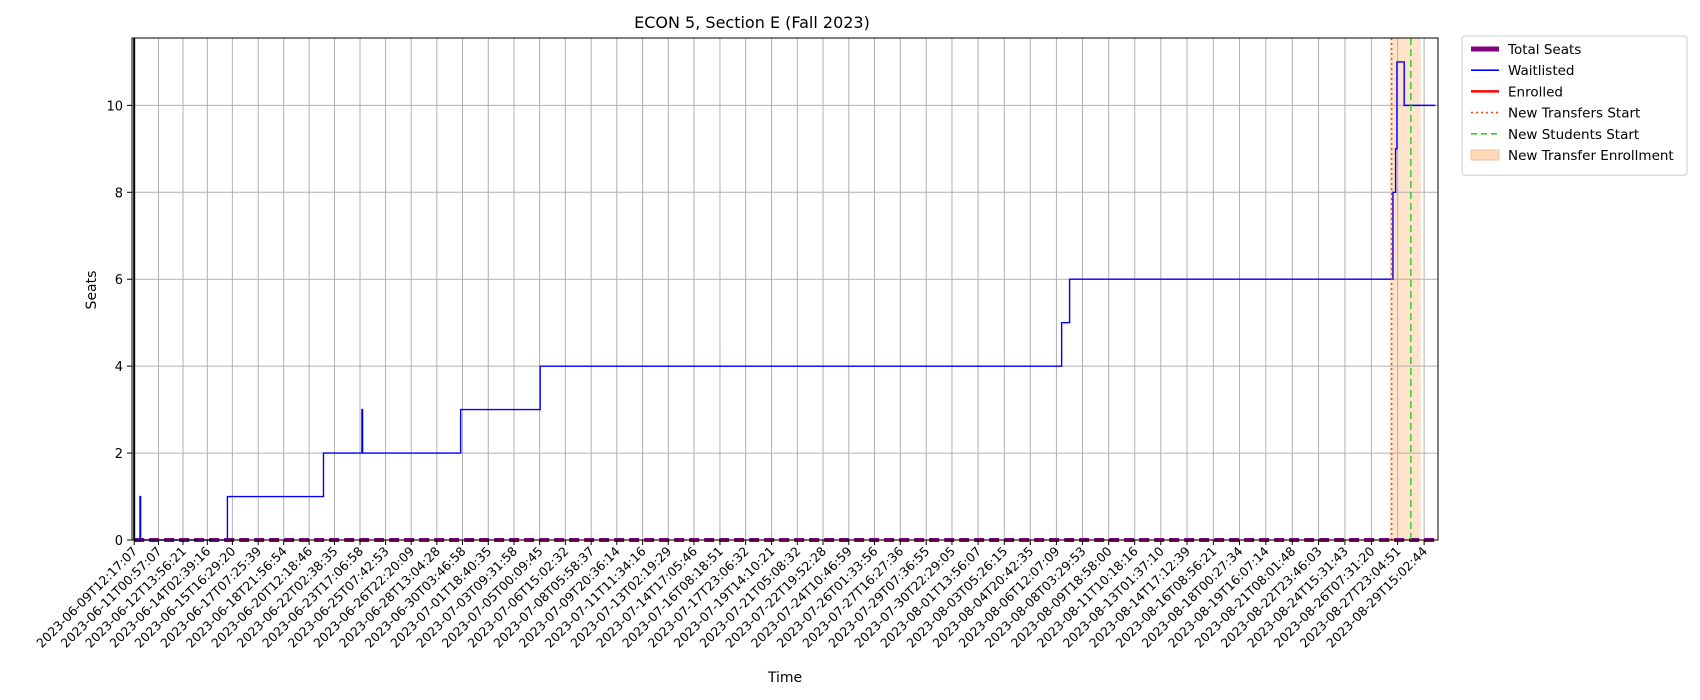  I want to click on legend-new-transfer-enrollment-swatch, so click(1485, 155).